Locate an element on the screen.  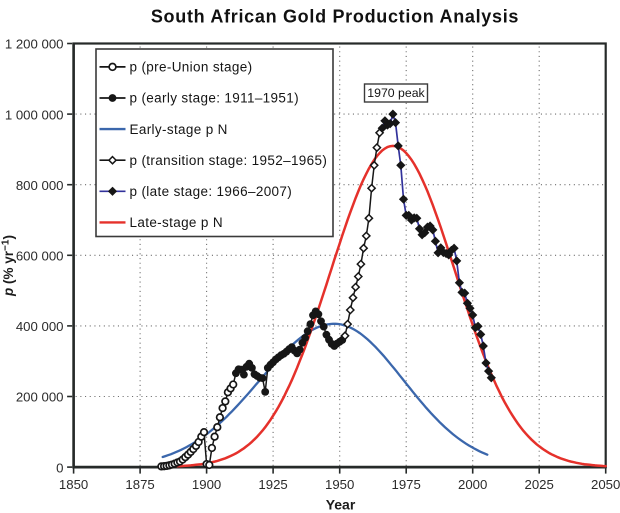
svg-text: 400 000 is located at coordinates (40, 326).